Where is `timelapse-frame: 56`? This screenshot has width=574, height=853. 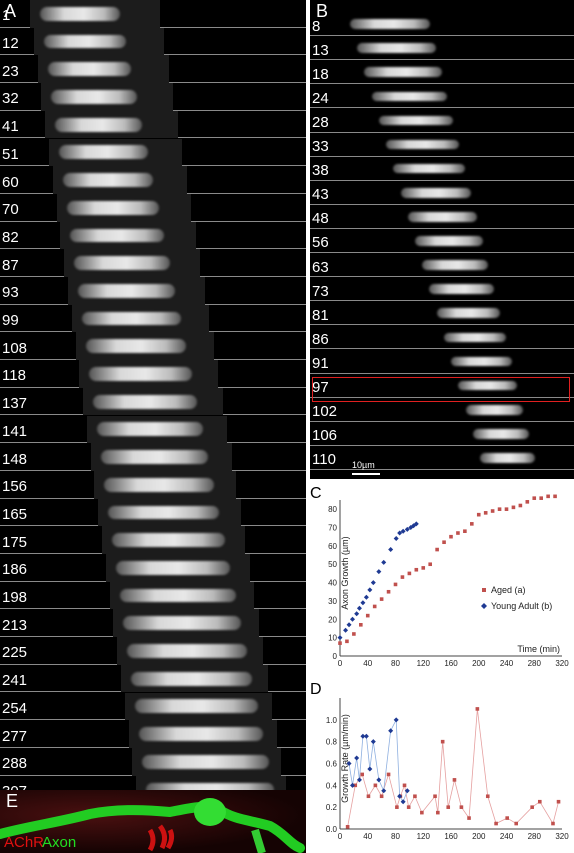 timelapse-frame: 56 is located at coordinates (442, 241).